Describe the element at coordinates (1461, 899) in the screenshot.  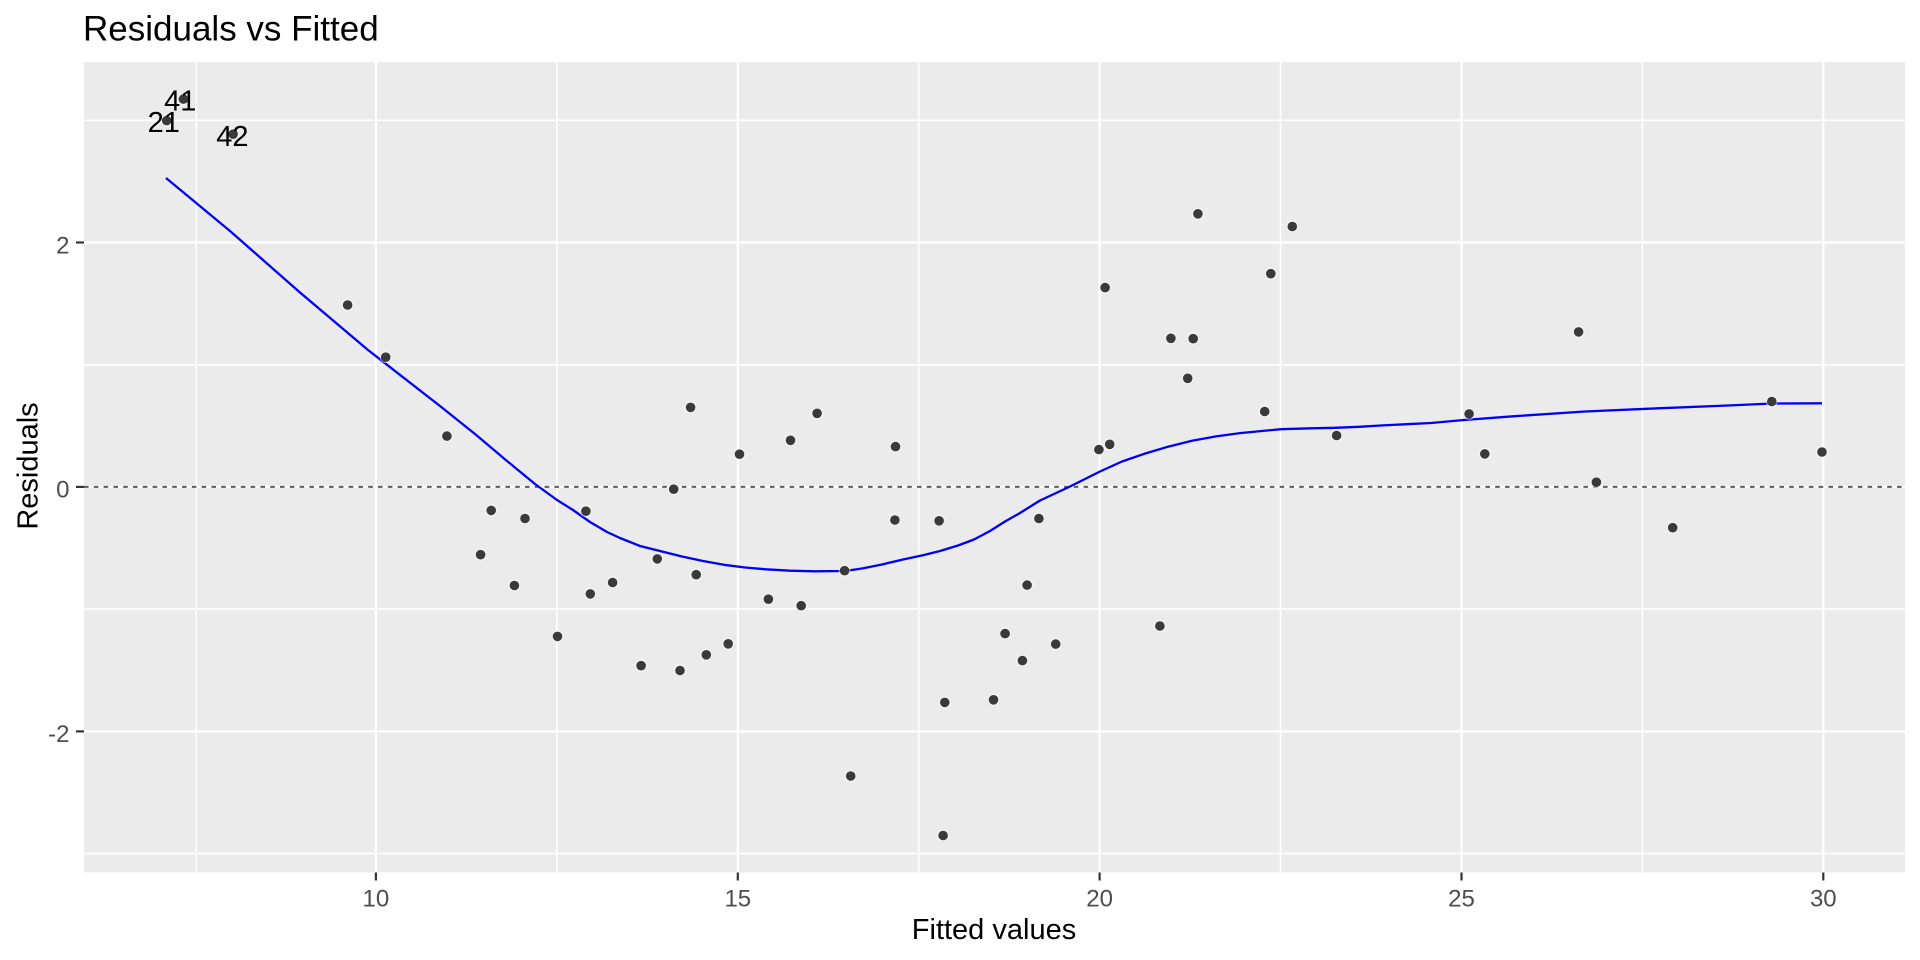
I see `svg-text: 25` at that location.